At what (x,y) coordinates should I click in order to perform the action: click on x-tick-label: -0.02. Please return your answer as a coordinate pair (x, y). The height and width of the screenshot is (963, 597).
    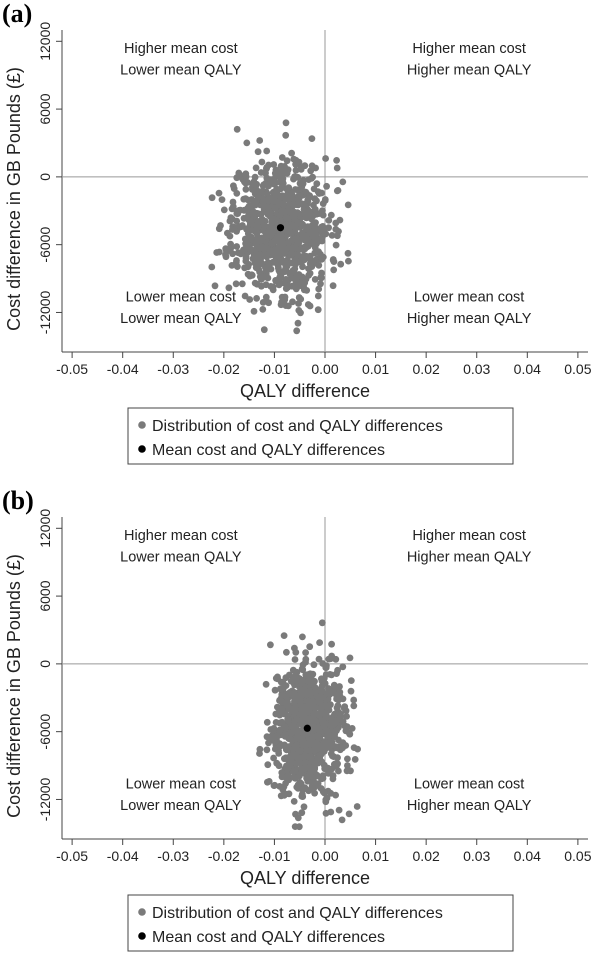
    Looking at the image, I should click on (224, 856).